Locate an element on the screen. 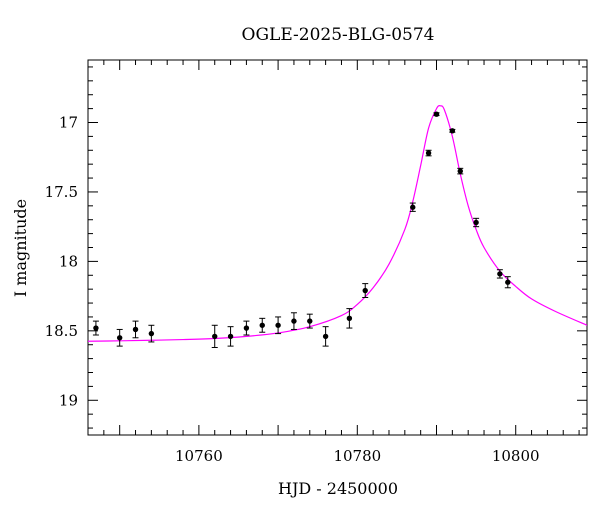  x-tick-label: 10780 is located at coordinates (357, 456).